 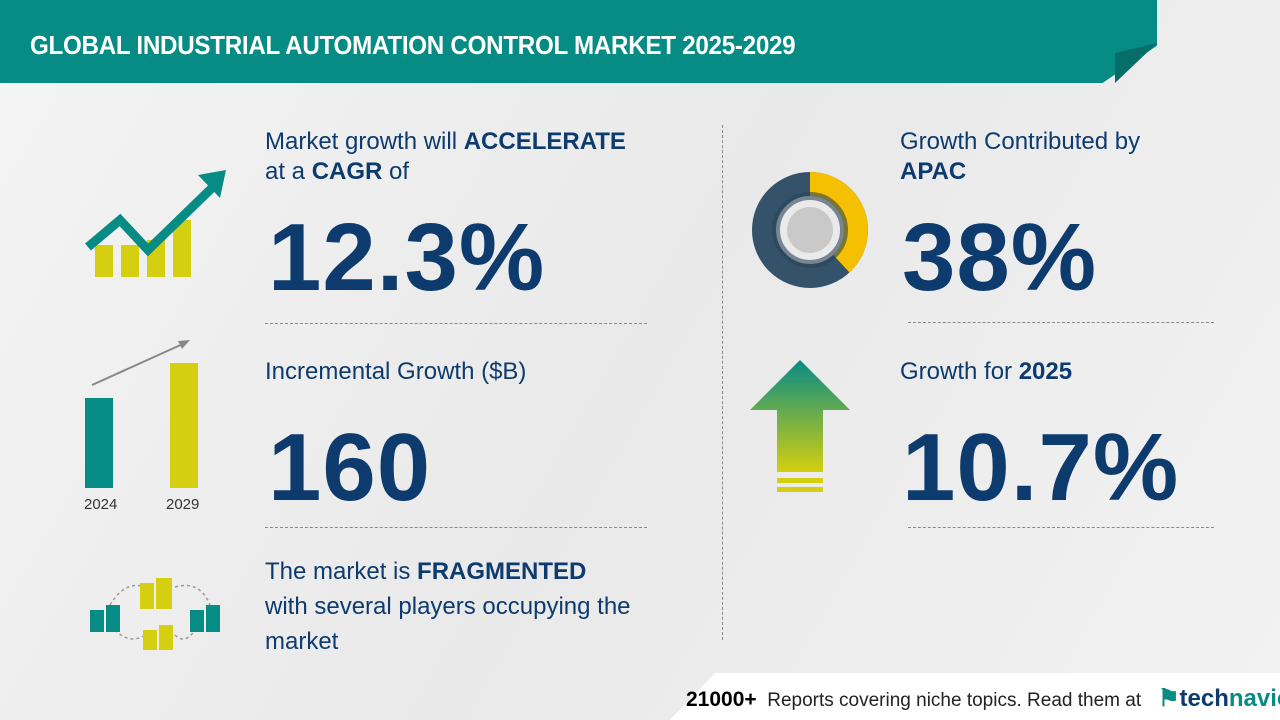 I want to click on growth-chart-arrow-icon, so click(x=155, y=223).